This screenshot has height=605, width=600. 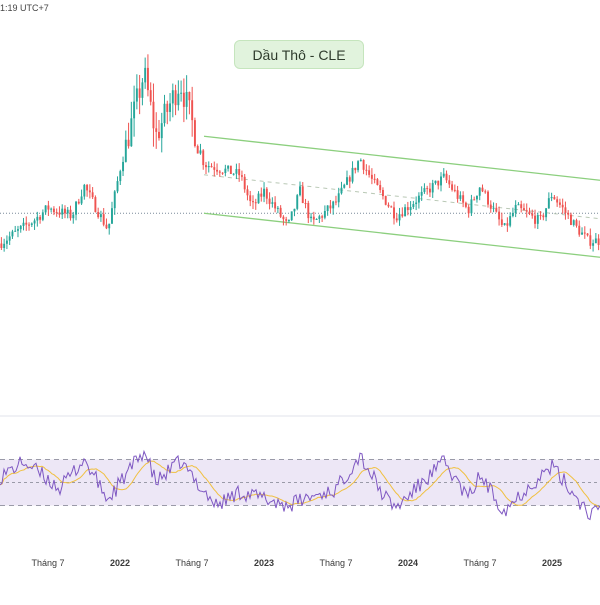 I want to click on chart-title: Dầu Thô - CLE, so click(x=299, y=54).